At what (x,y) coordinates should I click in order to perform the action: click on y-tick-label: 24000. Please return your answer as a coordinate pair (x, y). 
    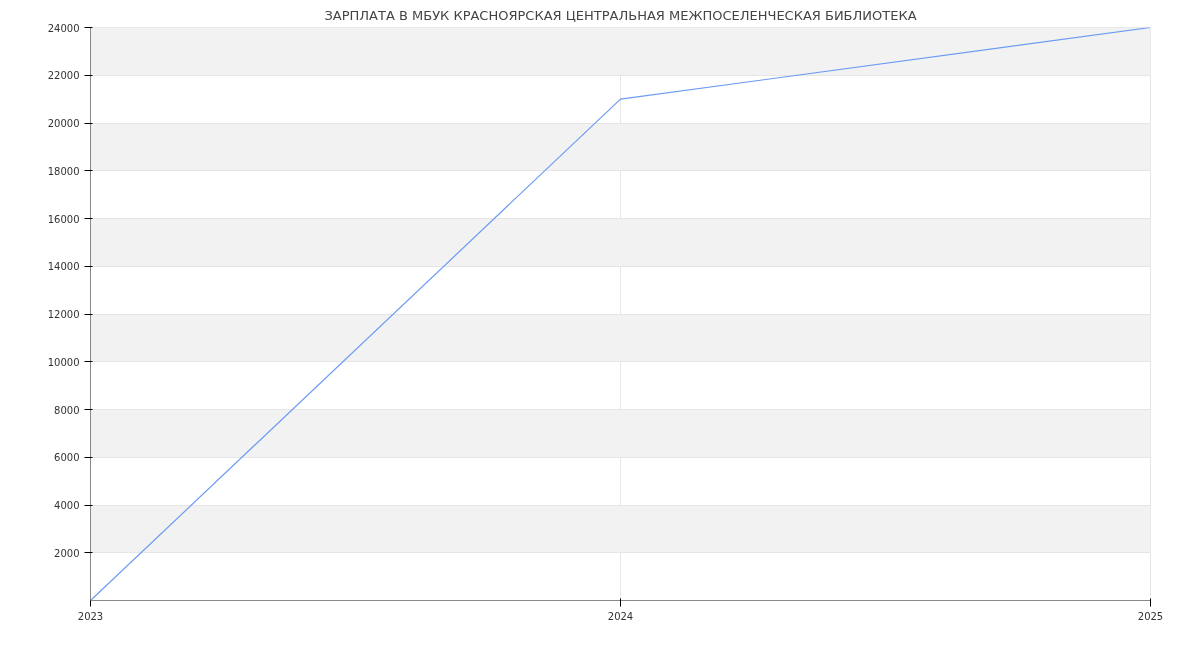
    Looking at the image, I should click on (63, 28).